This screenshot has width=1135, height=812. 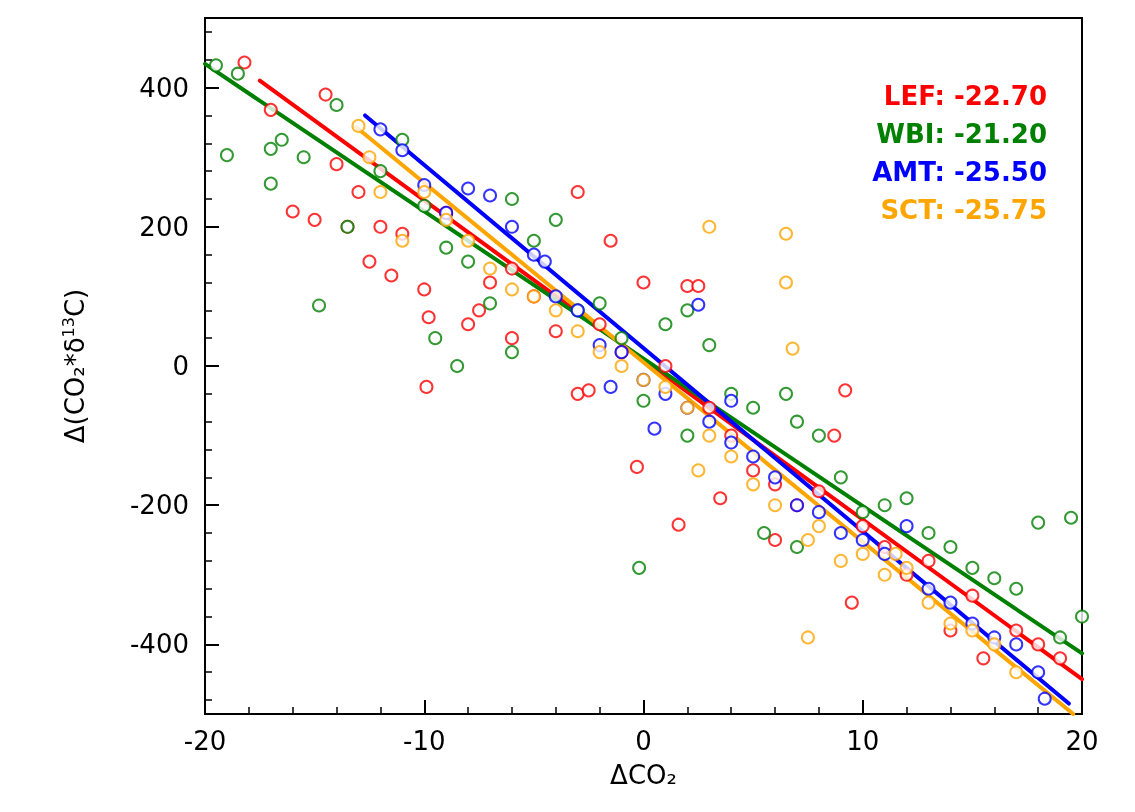 I want to click on y-axis-title: Δ(CO₂*δ13C), so click(x=74, y=366).